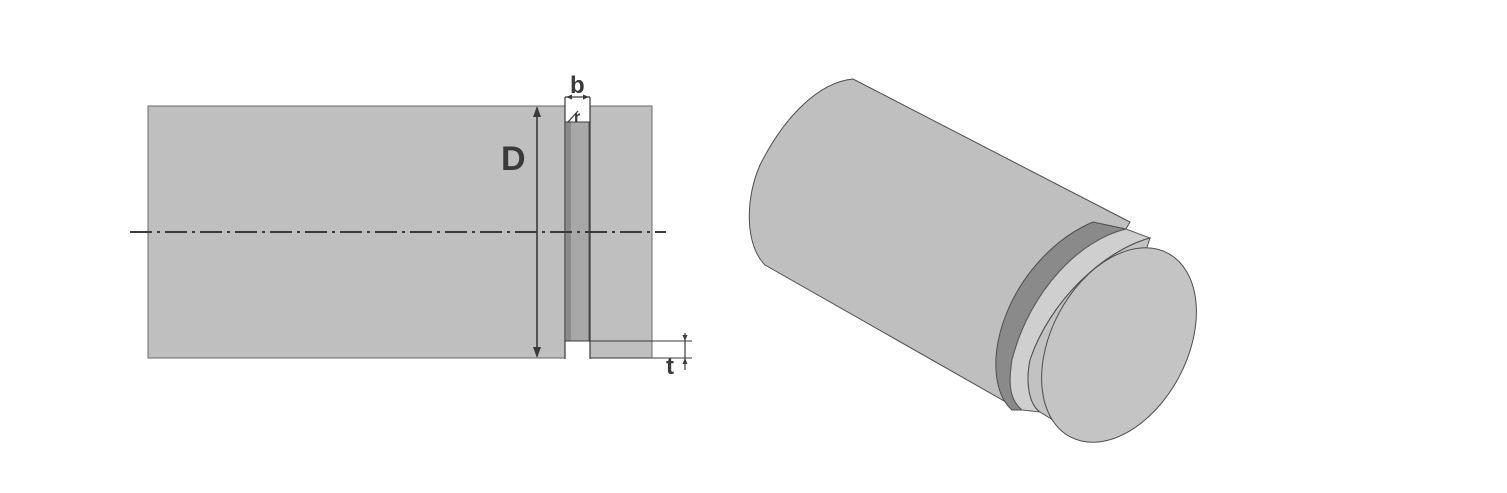 This screenshot has height=493, width=1507. Describe the element at coordinates (577, 350) in the screenshot. I see `groove-gap-bottom` at that location.